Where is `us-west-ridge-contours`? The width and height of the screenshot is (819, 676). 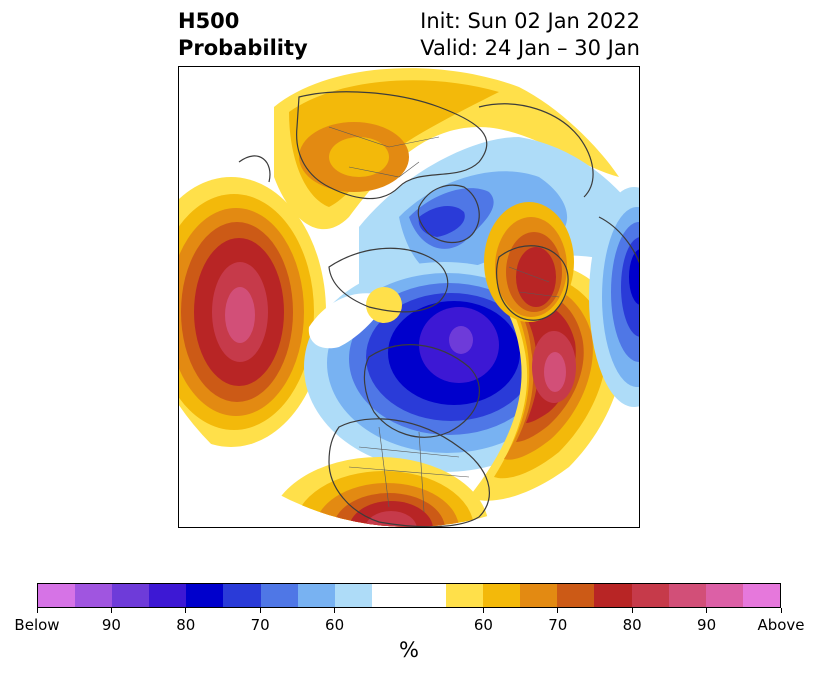
us-west-ridge-contours is located at coordinates (546, 381).